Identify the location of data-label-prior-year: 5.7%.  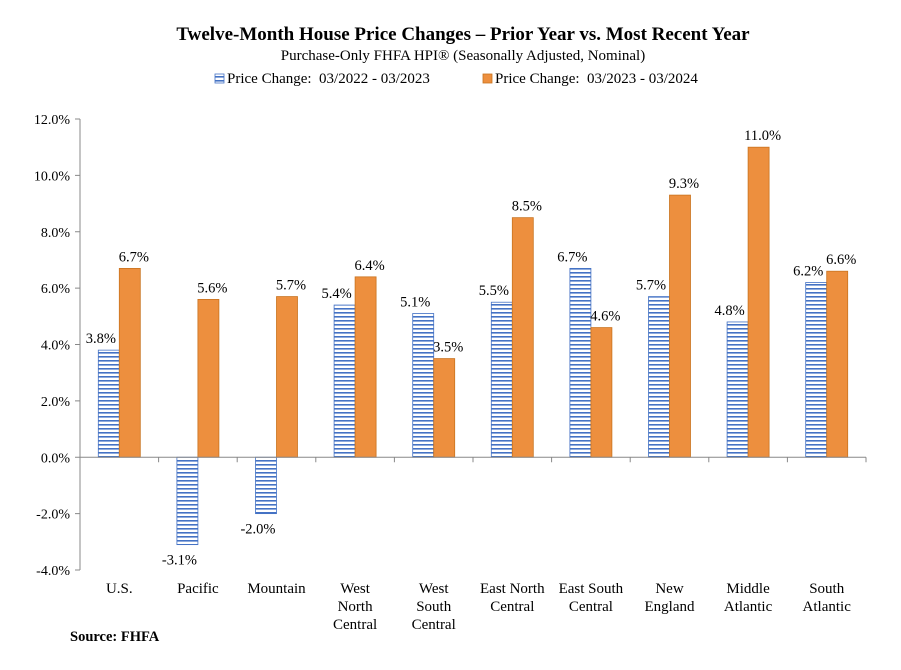
(651, 286).